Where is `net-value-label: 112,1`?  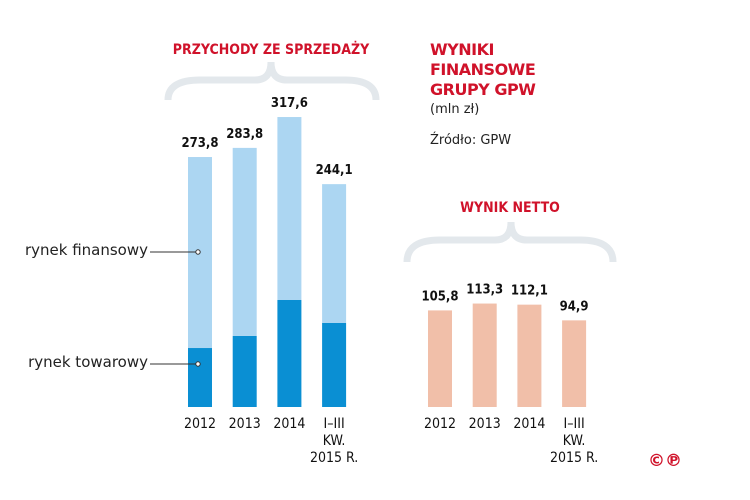
net-value-label: 112,1 is located at coordinates (529, 291).